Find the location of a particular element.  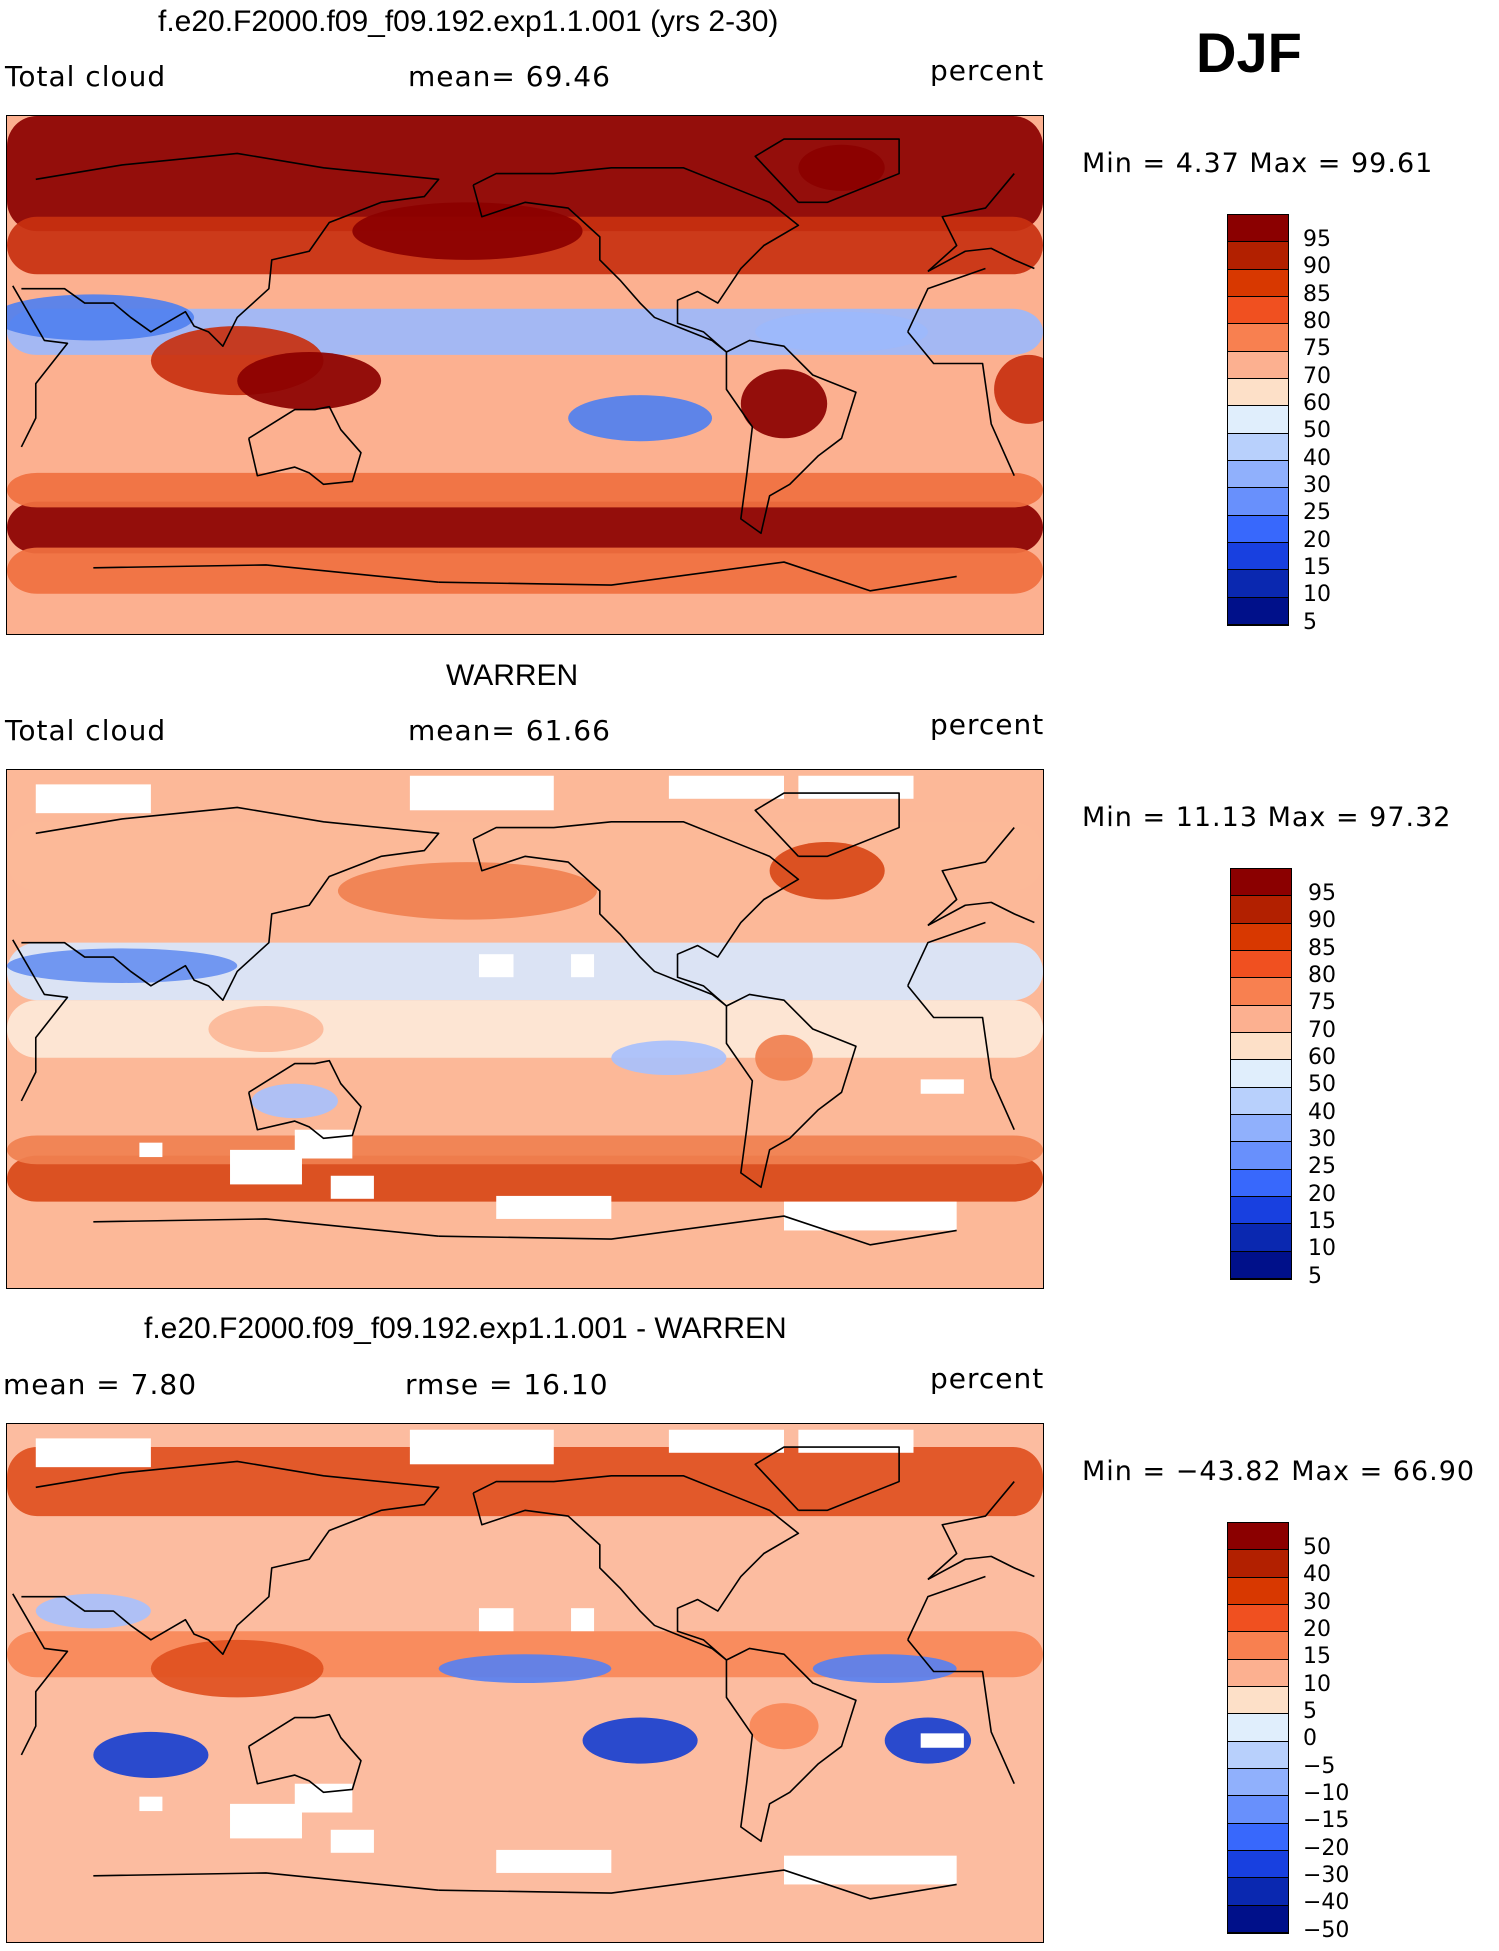

colorbar-tick-label: 30 is located at coordinates (1322, 1139).